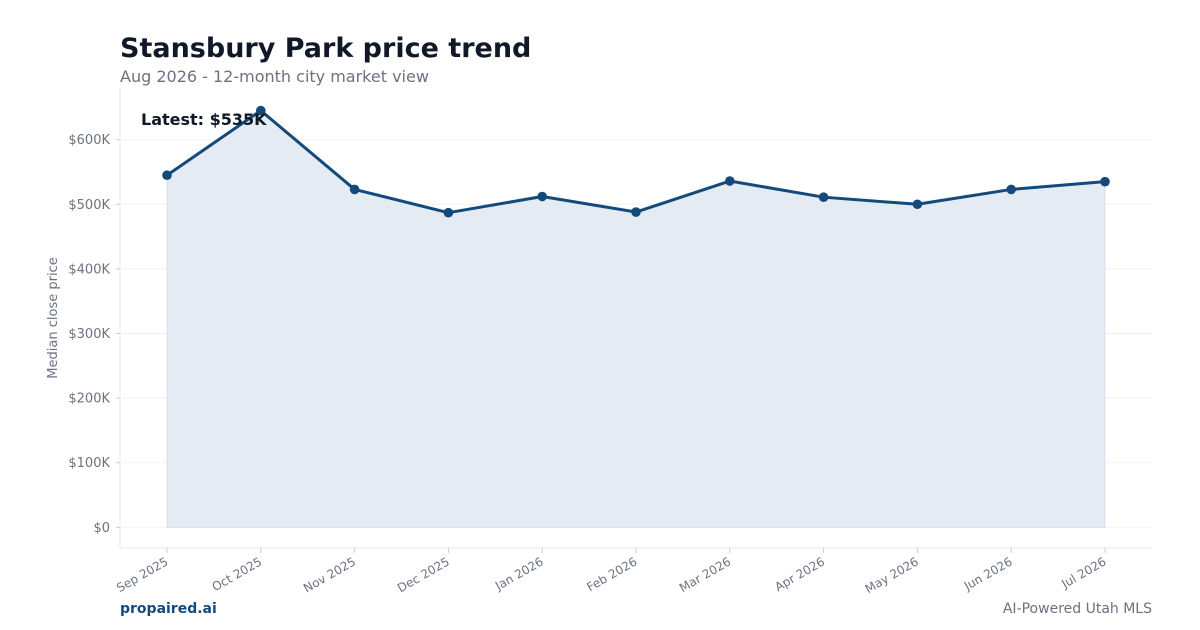  Describe the element at coordinates (892, 575) in the screenshot. I see `x-tick-label: May 2026` at that location.